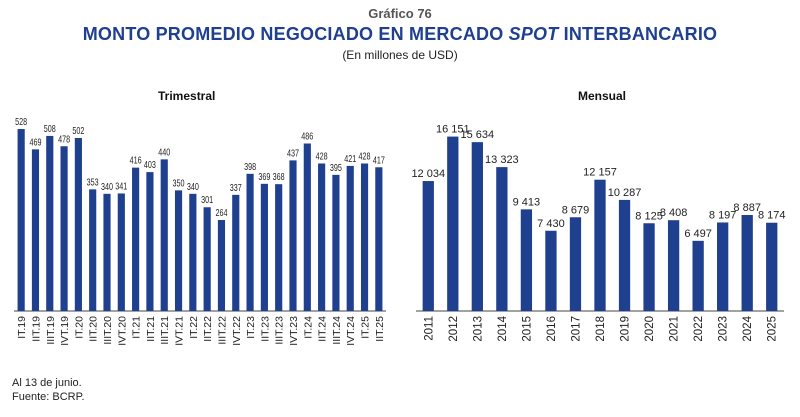 This screenshot has height=417, width=800. I want to click on bar-2021, so click(673, 265).